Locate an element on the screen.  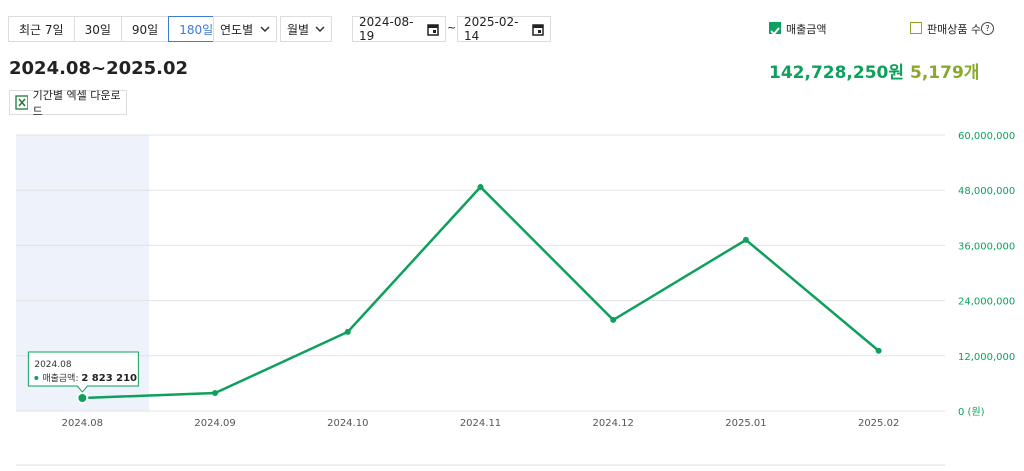
excel-label: 기간별 엑셀 다운로드 is located at coordinates (76, 103).